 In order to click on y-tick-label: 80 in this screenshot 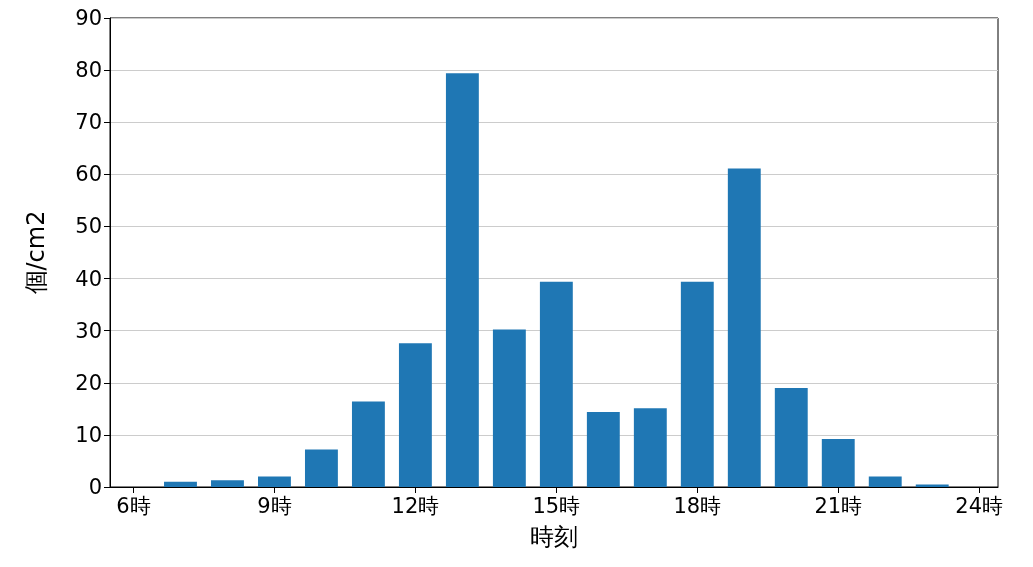, I will do `click(88, 70)`.